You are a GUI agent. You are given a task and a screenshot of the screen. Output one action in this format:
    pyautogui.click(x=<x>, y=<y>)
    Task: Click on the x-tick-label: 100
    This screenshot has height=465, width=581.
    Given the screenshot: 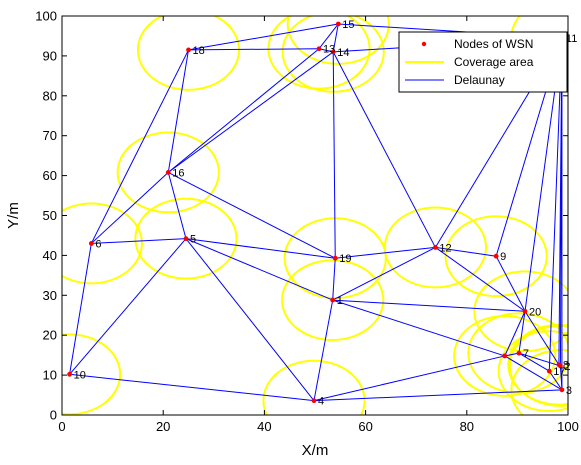 What is the action you would take?
    pyautogui.click(x=568, y=426)
    